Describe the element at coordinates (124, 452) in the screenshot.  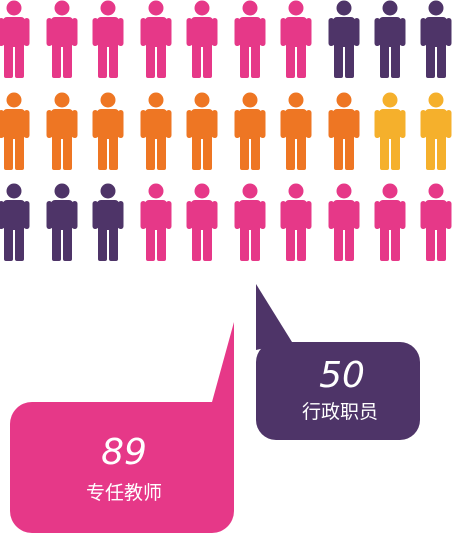
I see `callout-value: 89` at that location.